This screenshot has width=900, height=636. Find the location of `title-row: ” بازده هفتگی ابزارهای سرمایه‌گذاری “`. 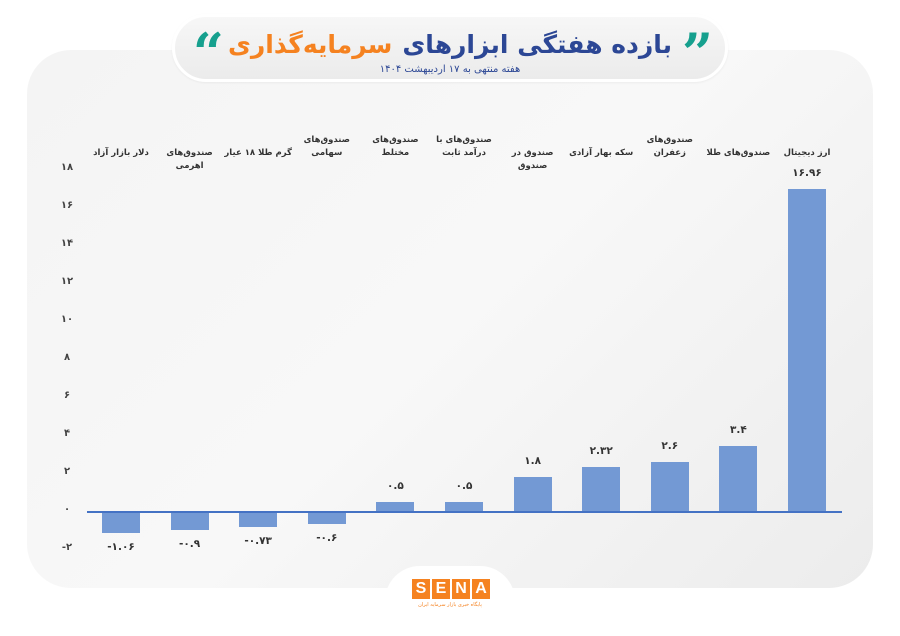

title-row: ” بازده هفتگی ابزارهای سرمایه‌گذاری “ is located at coordinates (450, 52).